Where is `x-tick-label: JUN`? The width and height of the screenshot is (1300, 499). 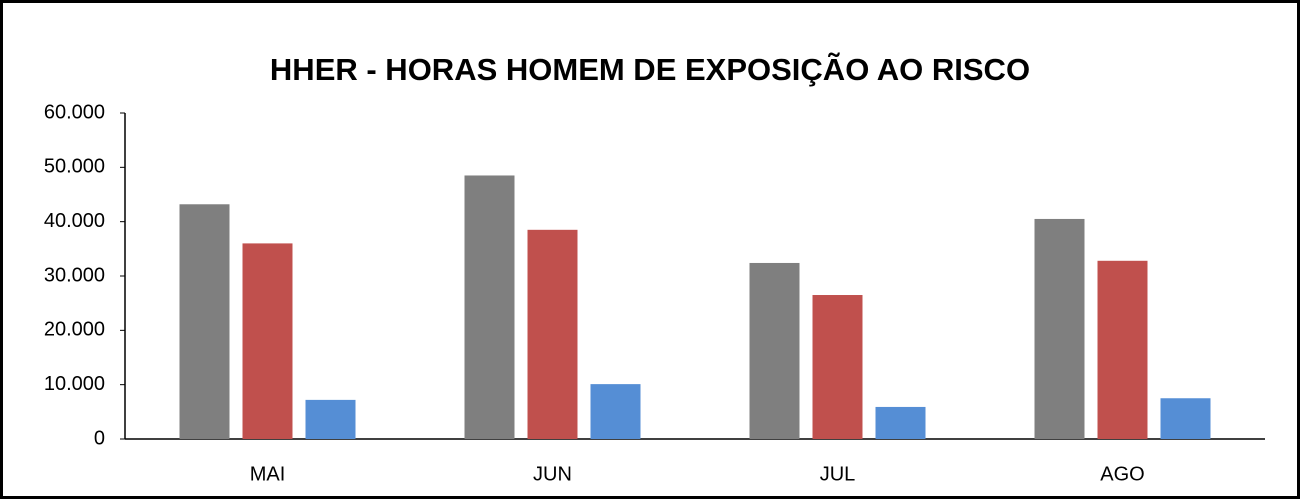 x-tick-label: JUN is located at coordinates (552, 474).